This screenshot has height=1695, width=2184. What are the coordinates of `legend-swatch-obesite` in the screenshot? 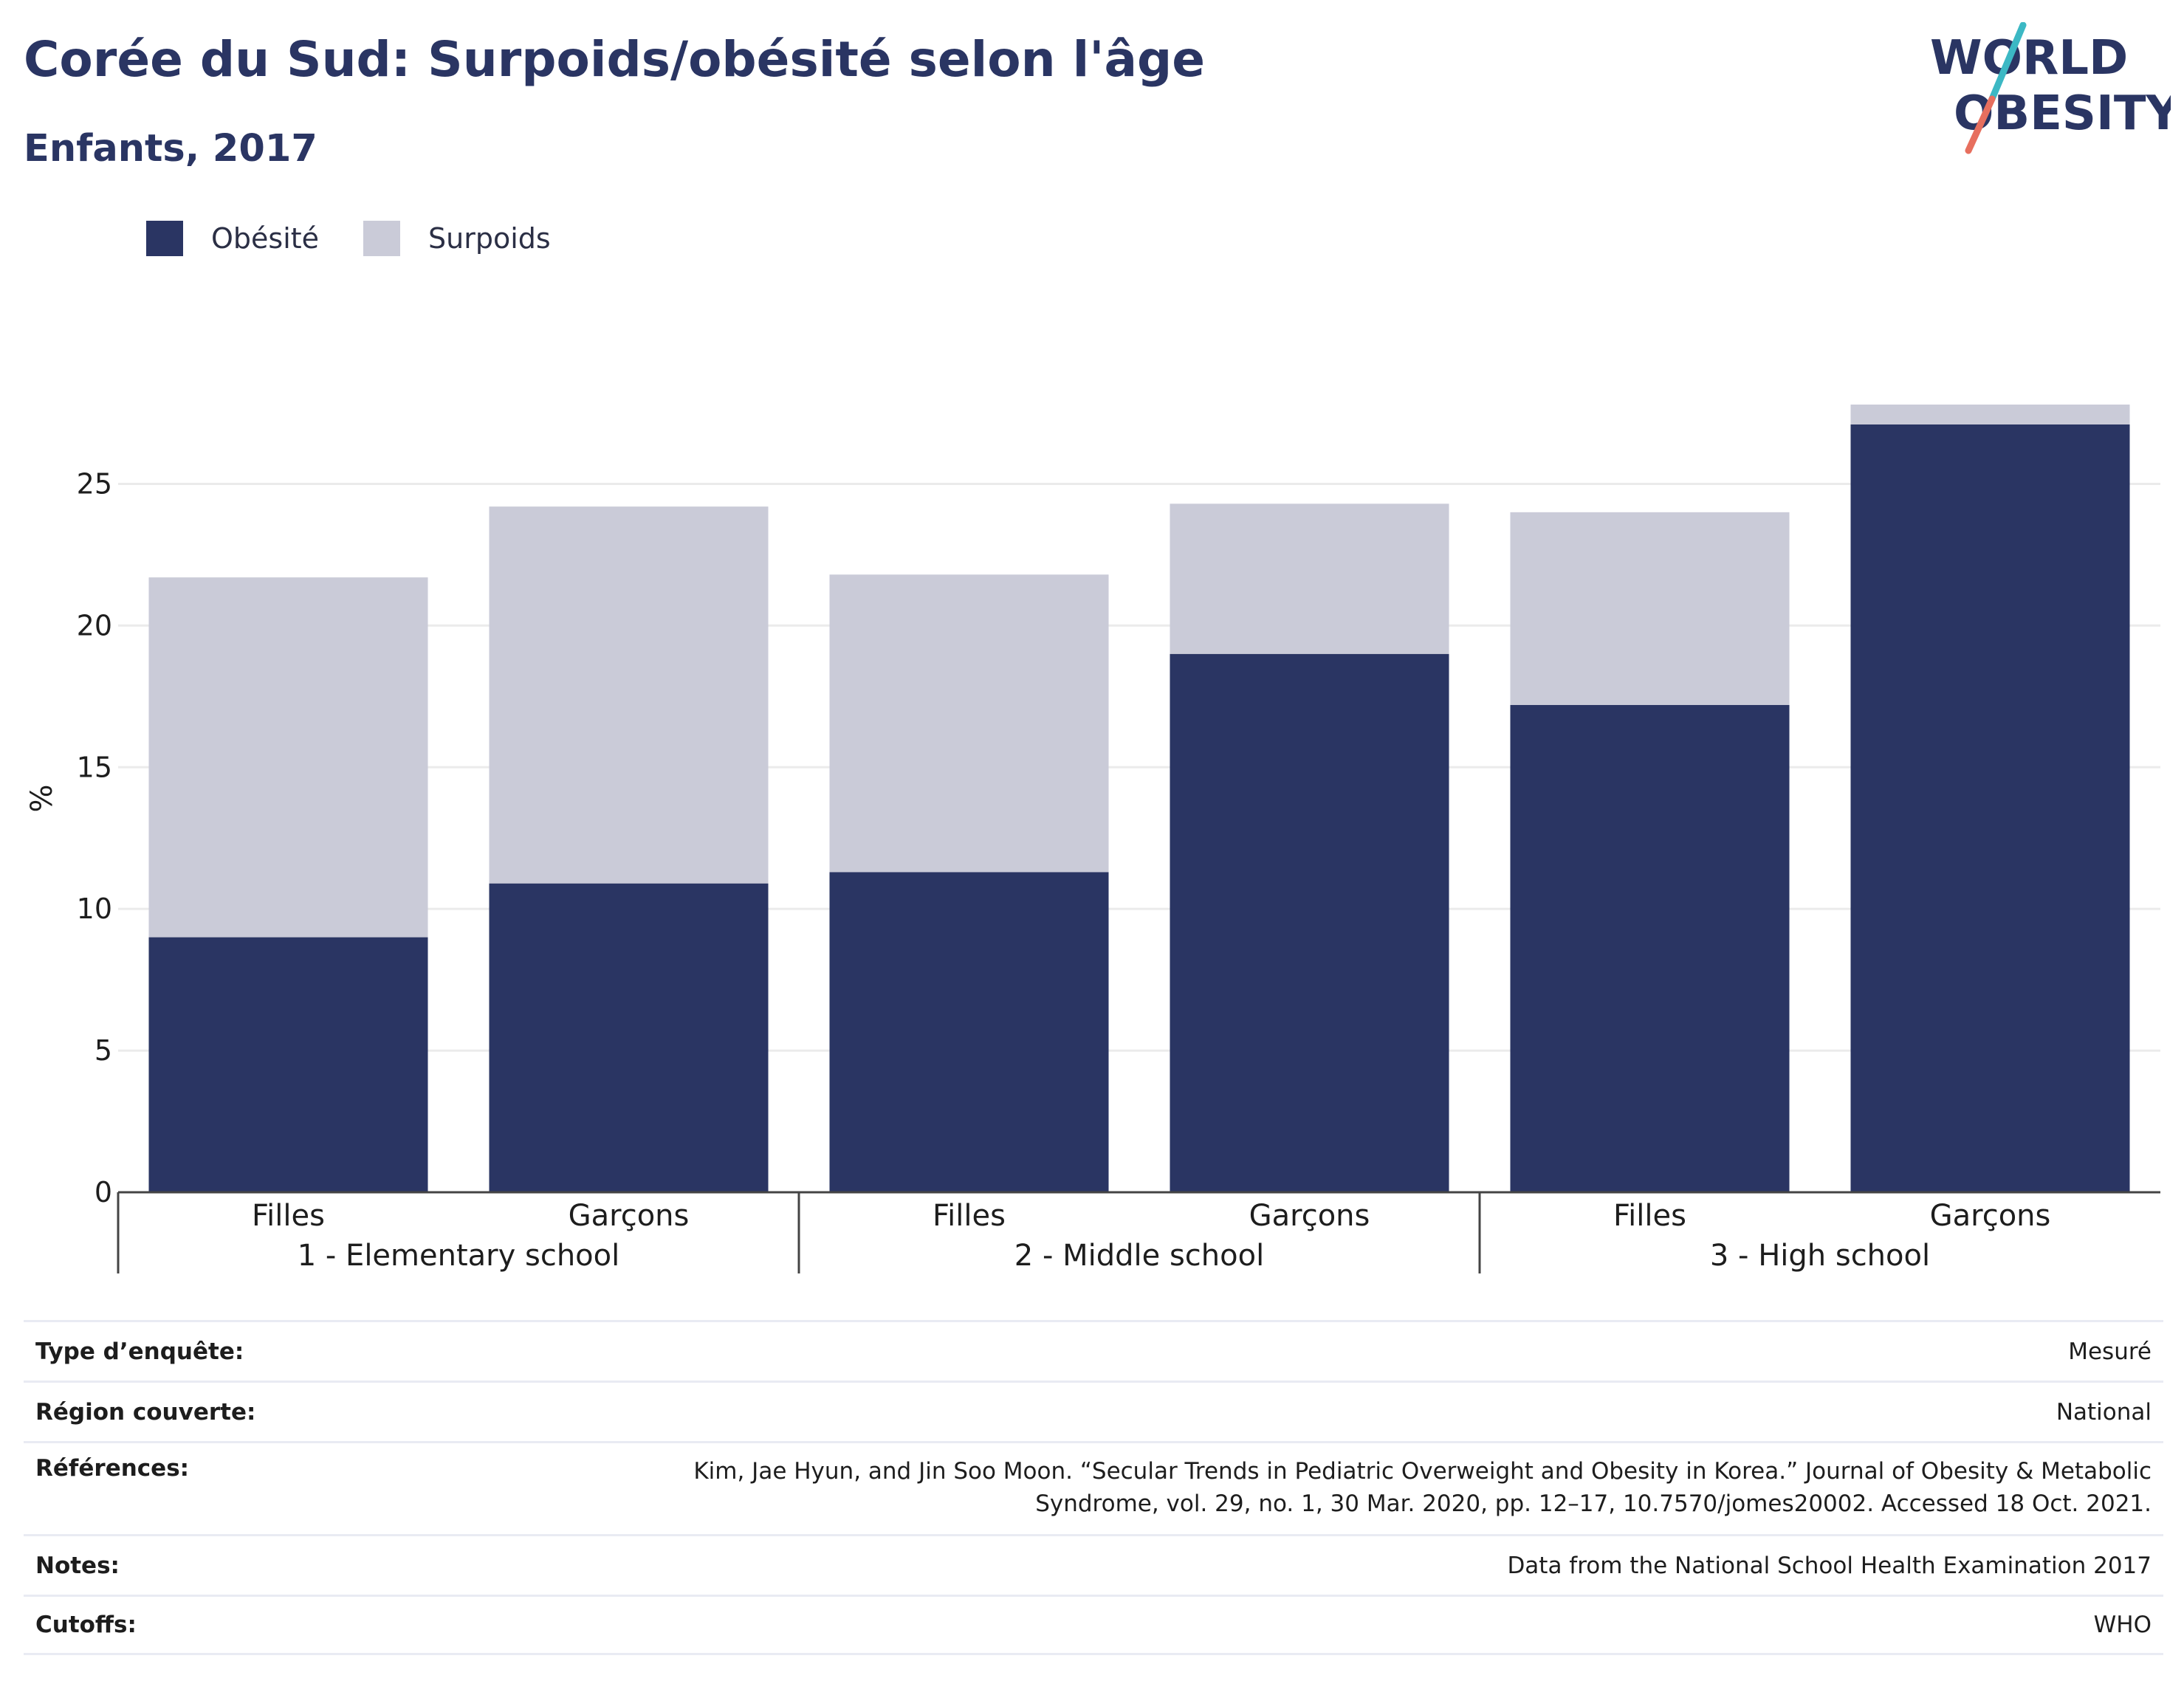 It's located at (165, 238).